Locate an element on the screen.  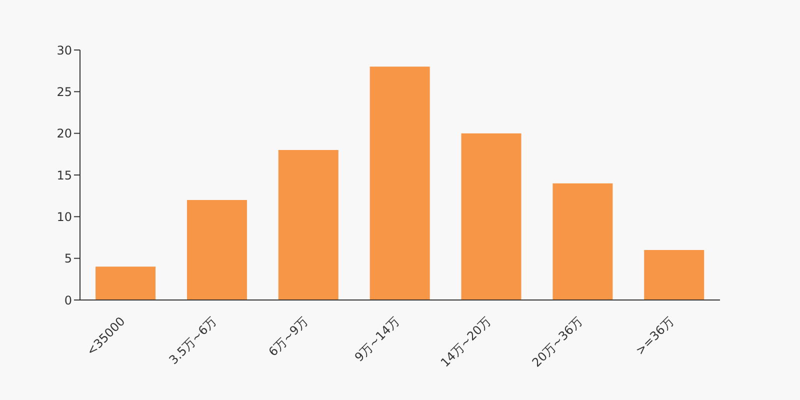
y-tick-label: 10 is located at coordinates (64, 217).